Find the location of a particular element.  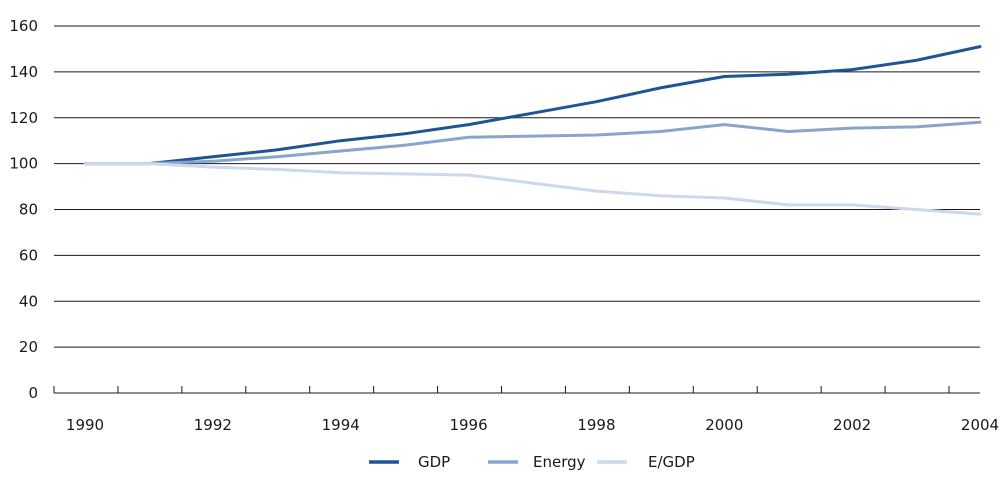

y-tick-label: 60 is located at coordinates (28, 255).